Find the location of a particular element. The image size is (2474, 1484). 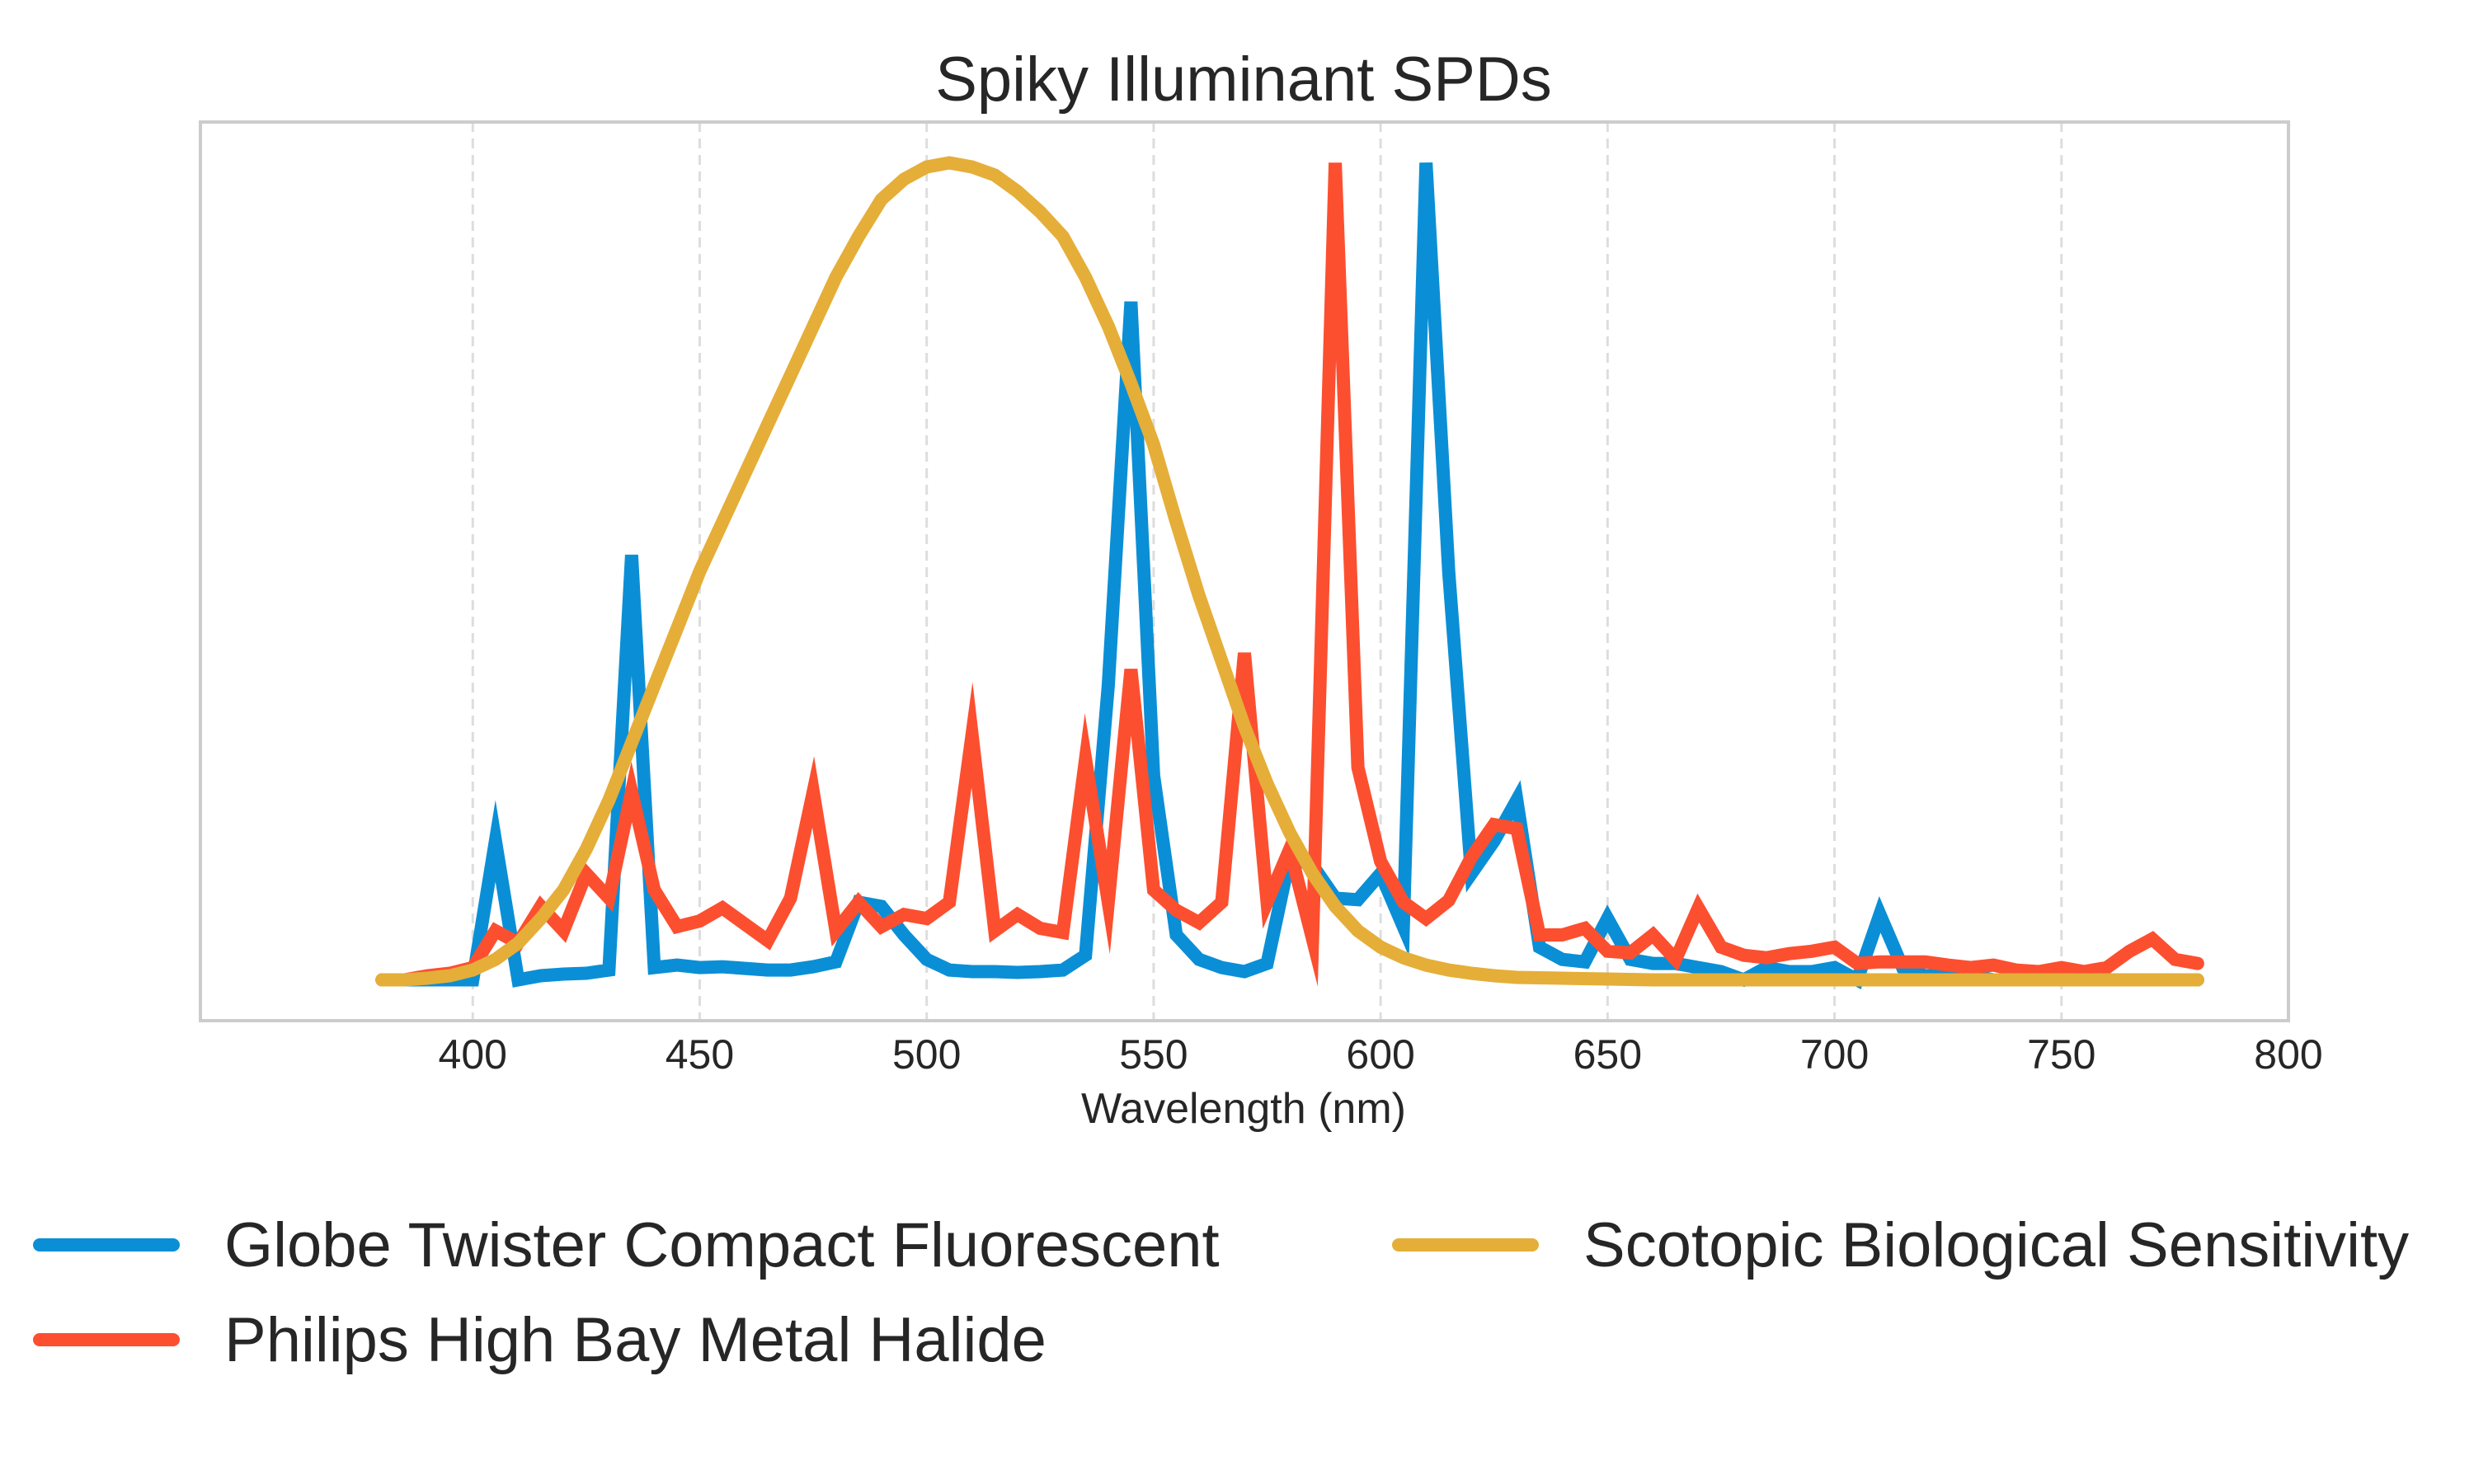

x-axis-title: Wavelength (nm) is located at coordinates (1243, 1109).